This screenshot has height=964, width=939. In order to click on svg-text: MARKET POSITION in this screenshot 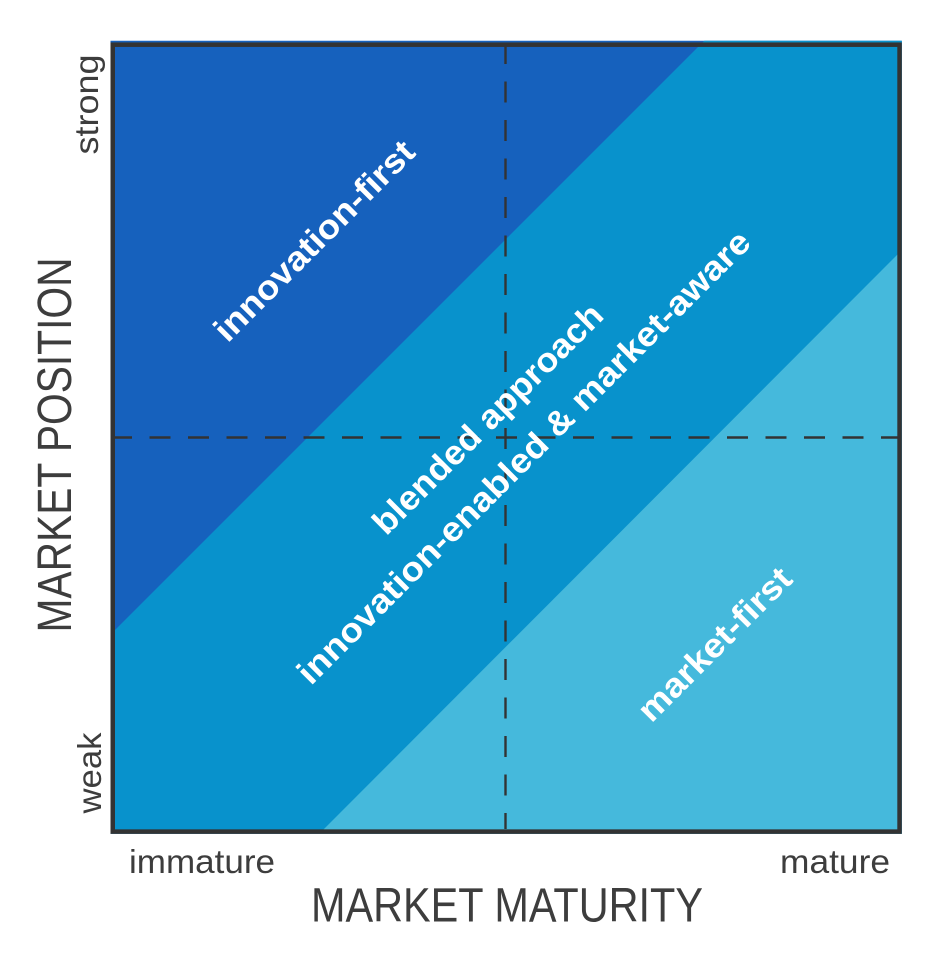, I will do `click(55, 445)`.